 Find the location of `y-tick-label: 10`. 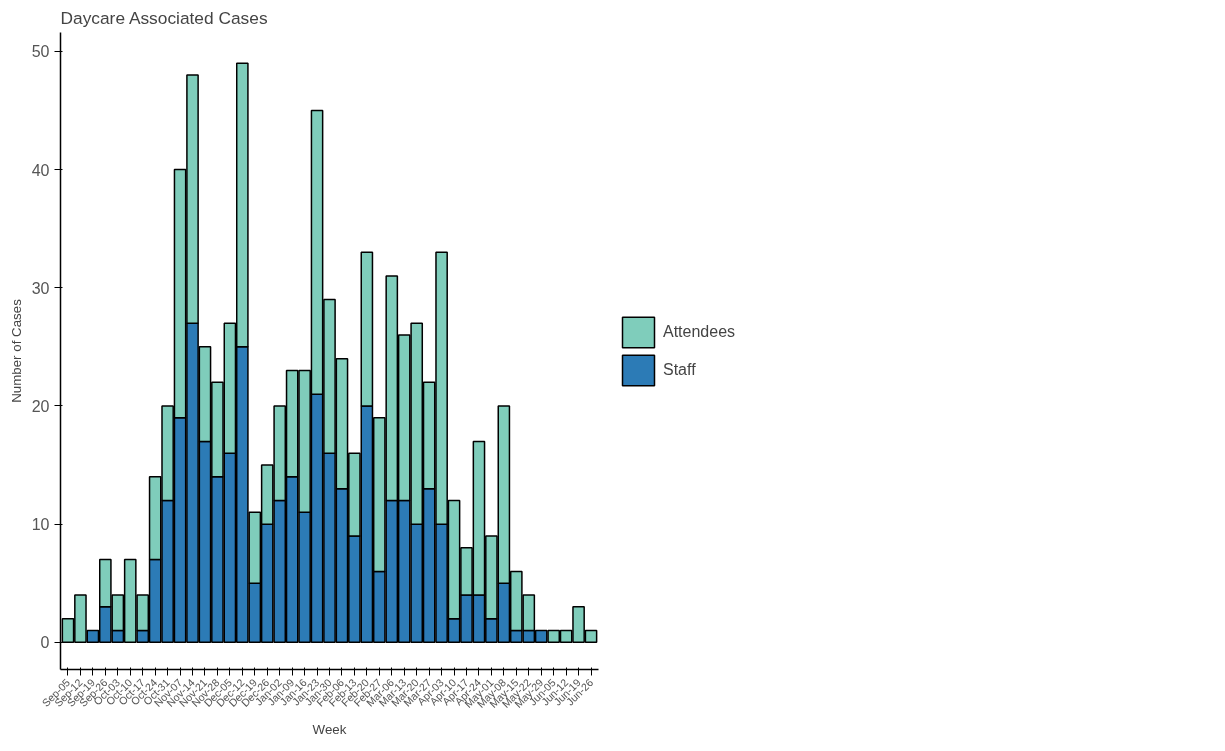

y-tick-label: 10 is located at coordinates (40, 525).